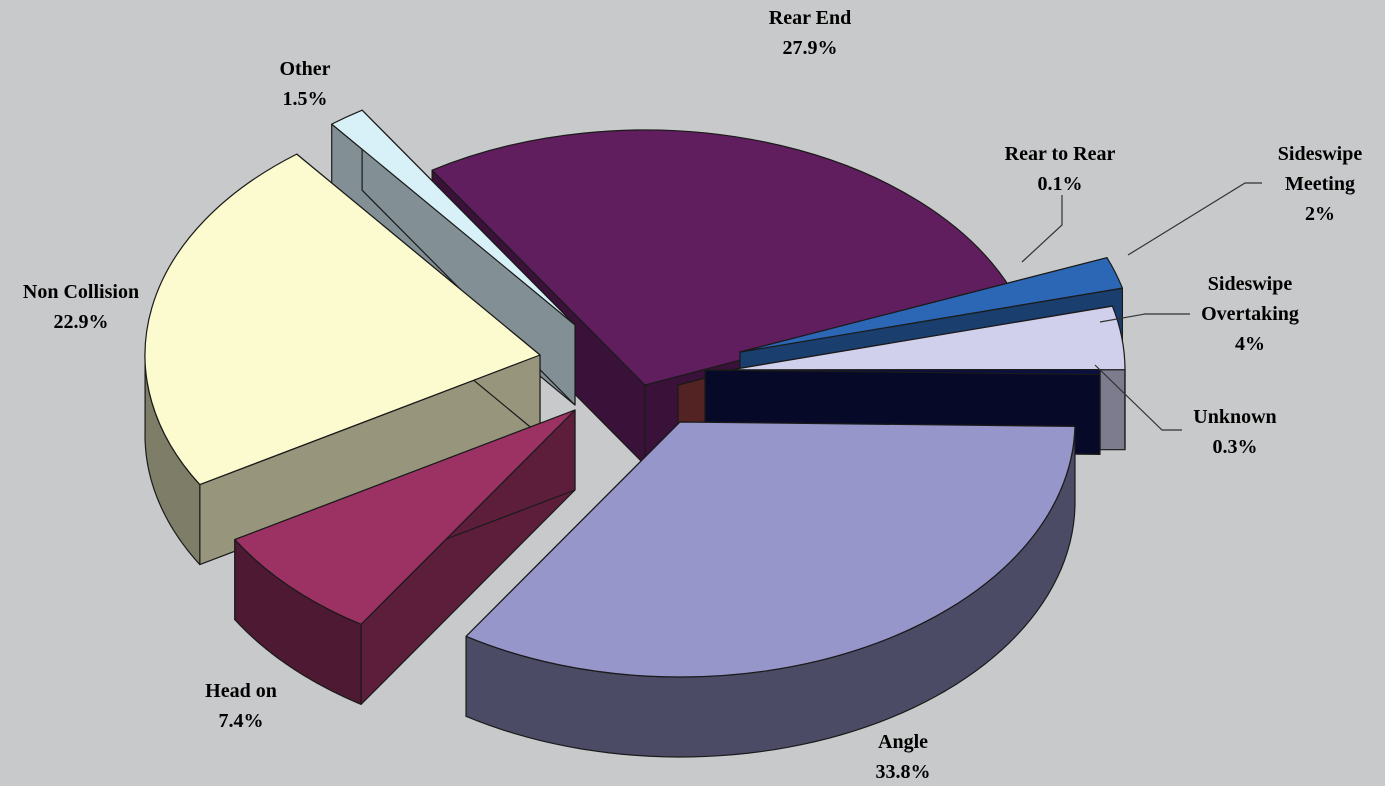  Describe the element at coordinates (1042, 229) in the screenshot. I see `leader-line-rear-to-rear` at that location.